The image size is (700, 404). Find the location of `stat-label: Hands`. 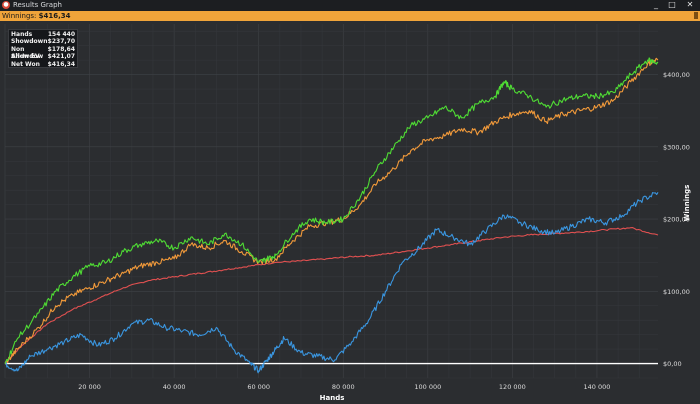

stat-label: Hands is located at coordinates (22, 34).